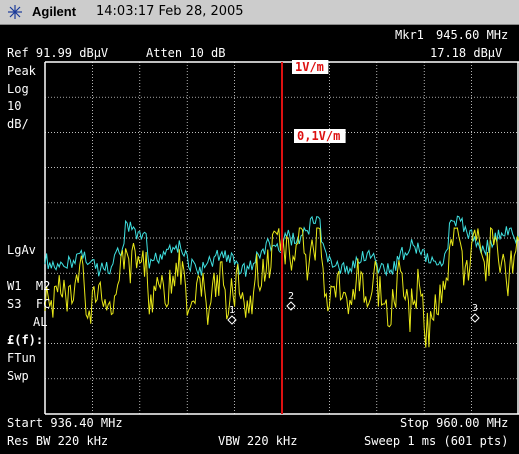  Describe the element at coordinates (258, 441) in the screenshot. I see `video-bandwidth: VBW 220 kHz` at that location.